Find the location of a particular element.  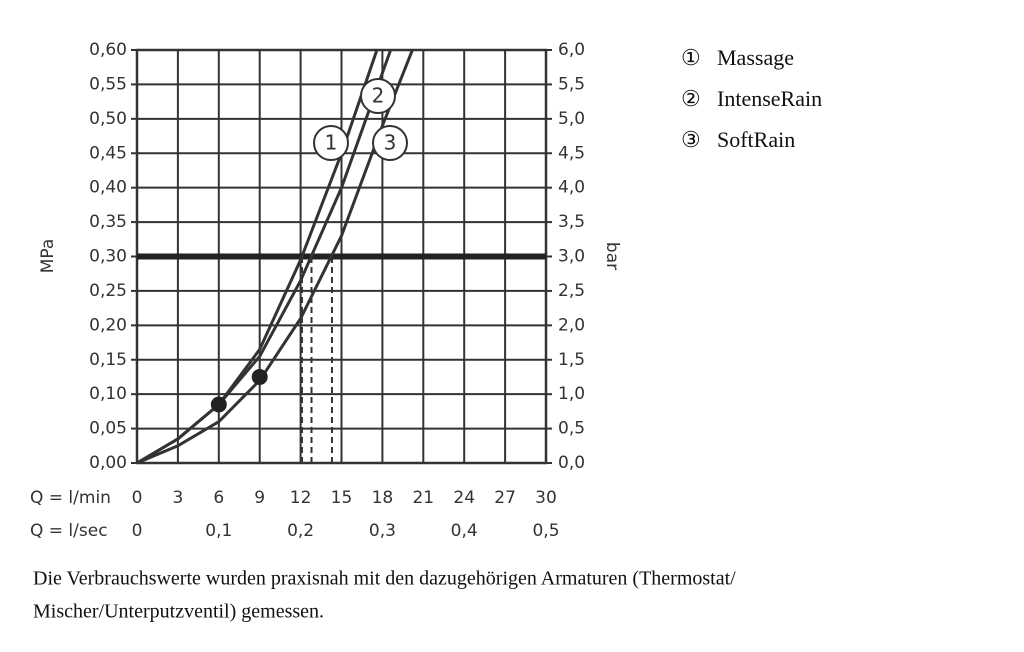

y2-tick-label: 1,0 is located at coordinates (571, 394).